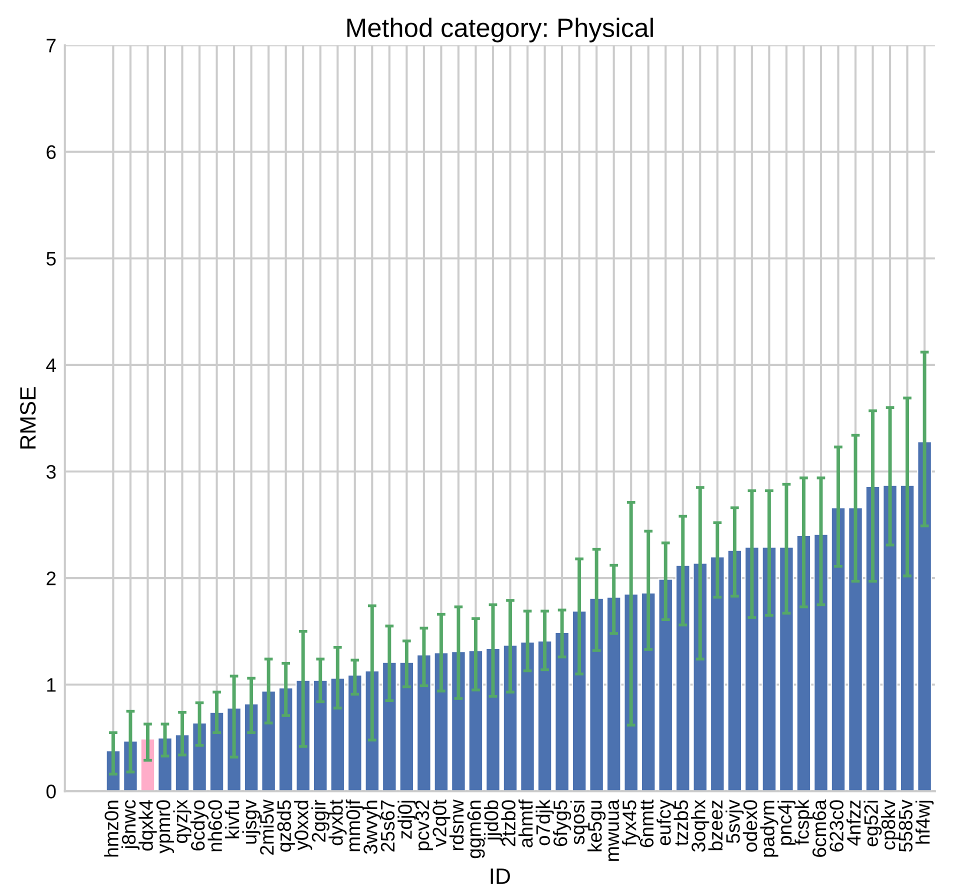 This screenshot has height=887, width=954. Describe the element at coordinates (320, 821) in the screenshot. I see `x-tick-label: 2ggir` at that location.